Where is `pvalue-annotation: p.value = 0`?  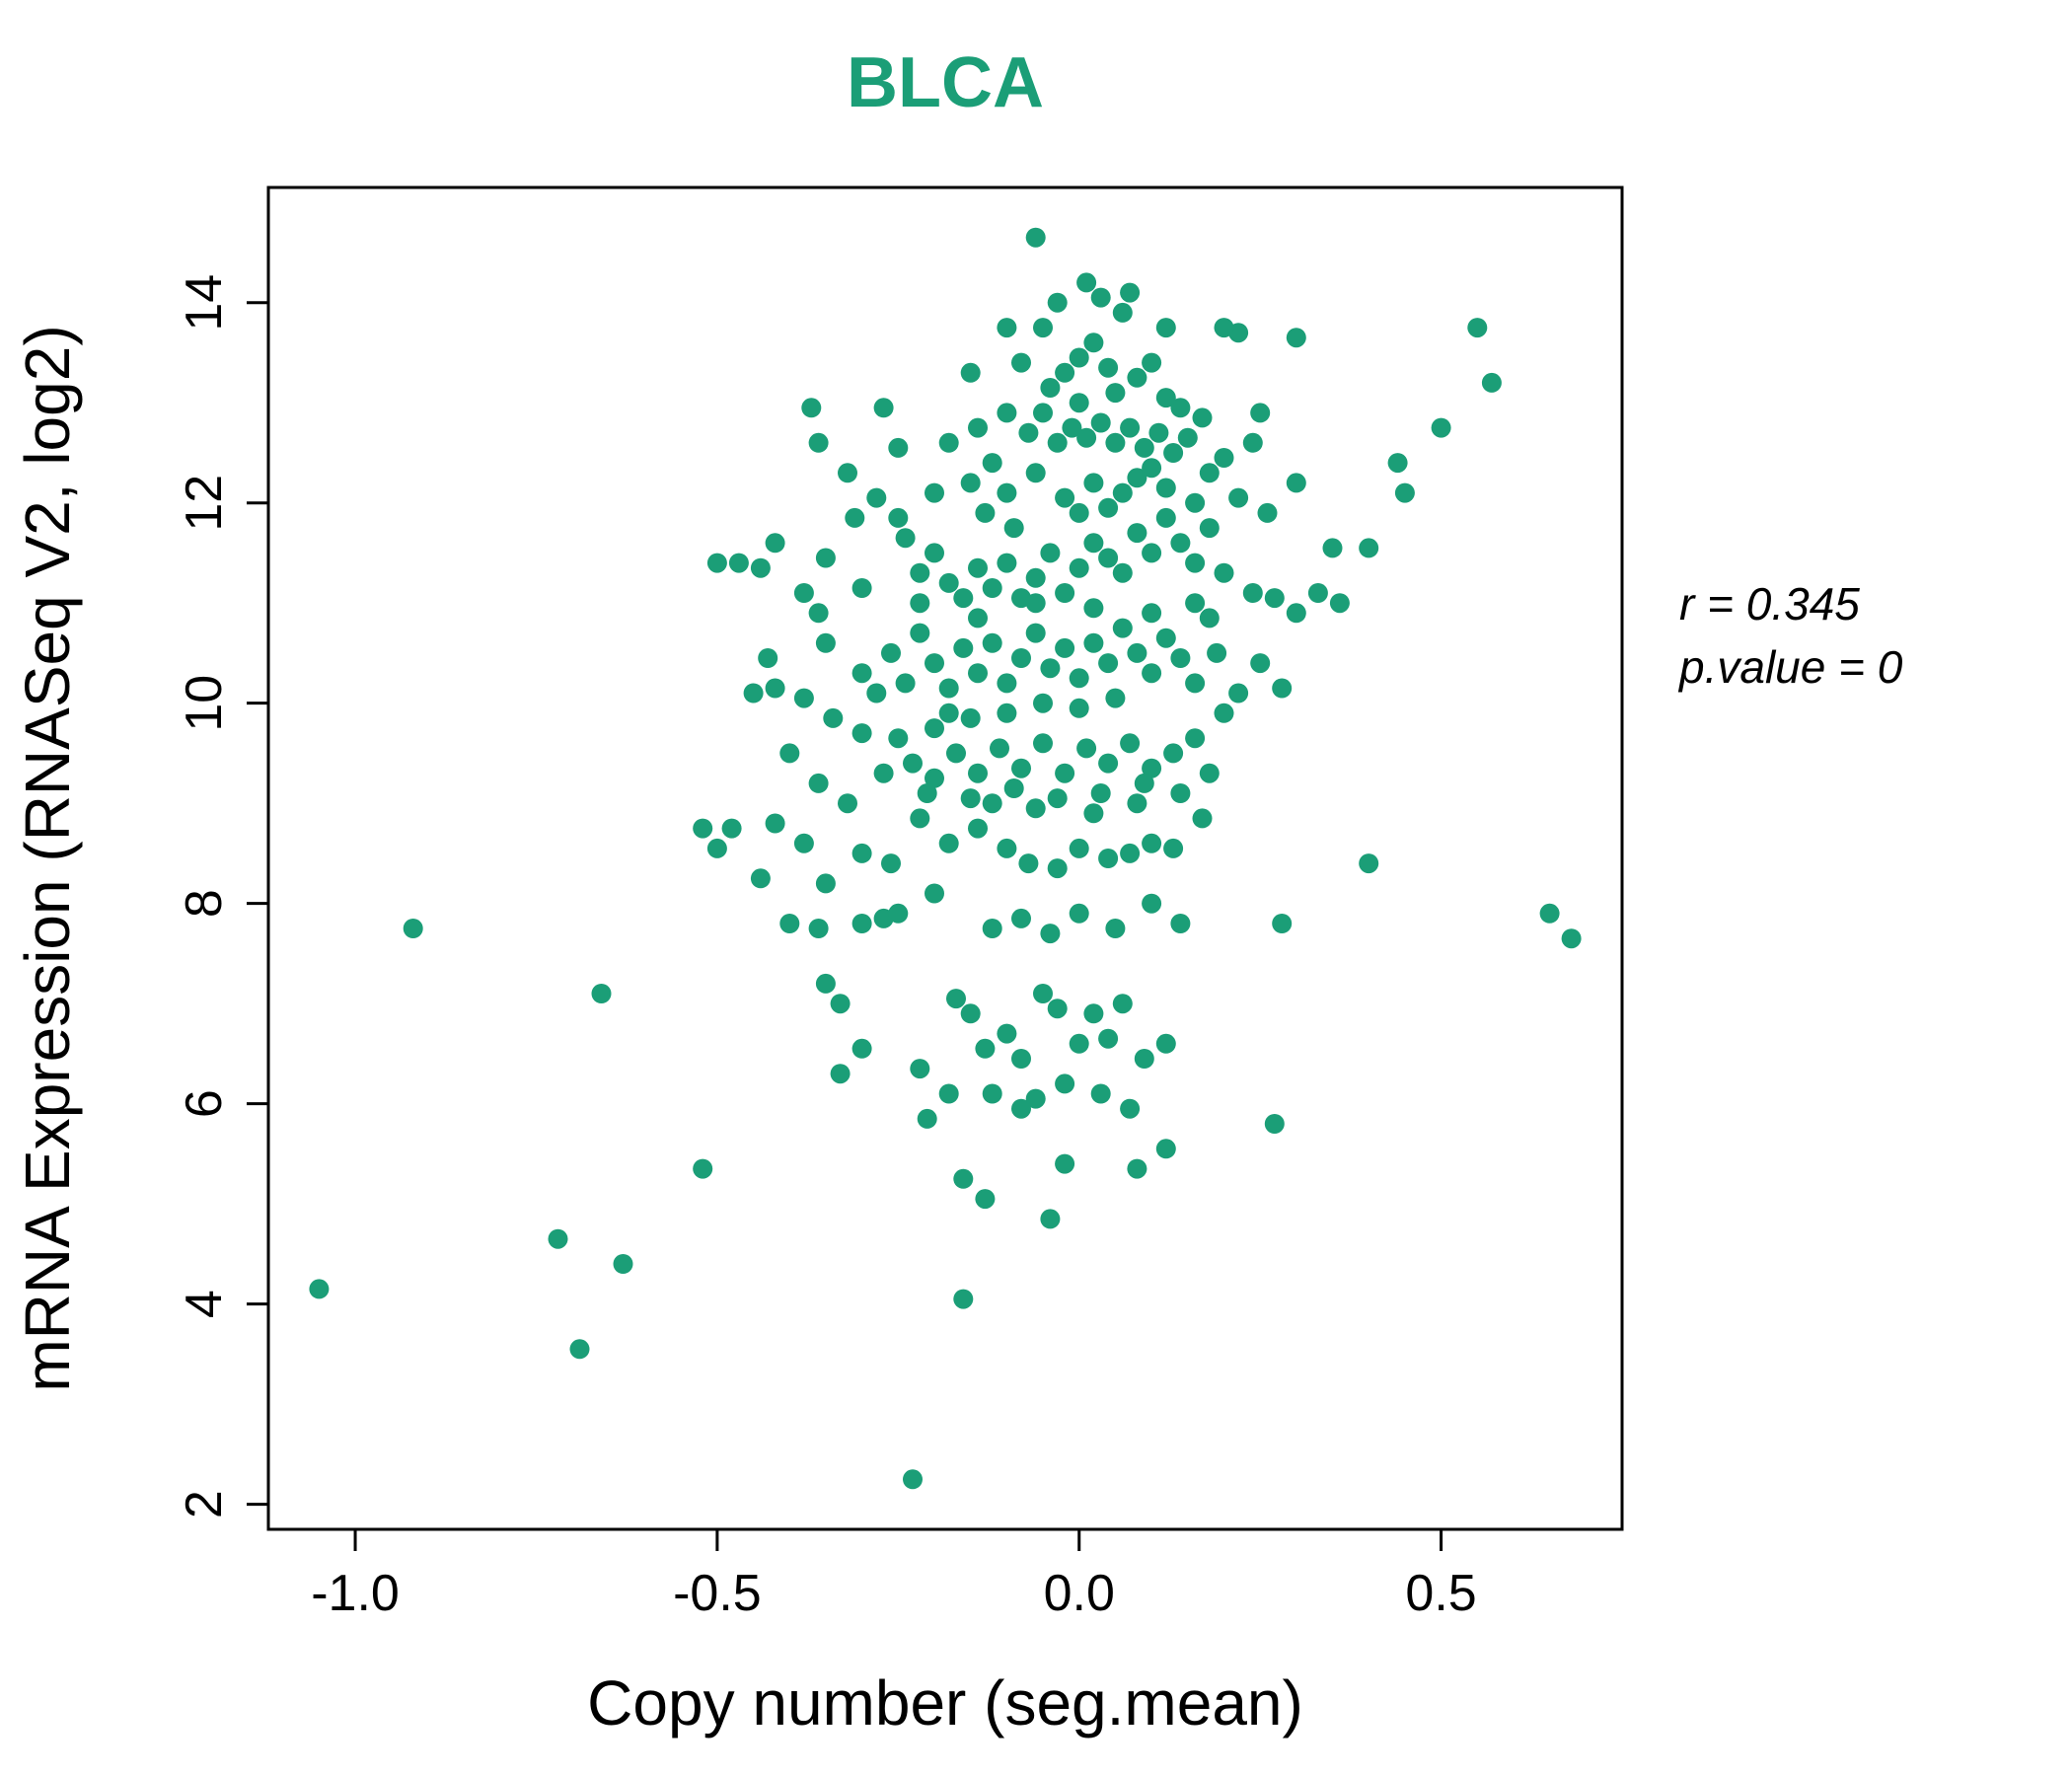 pvalue-annotation: p.value = 0 is located at coordinates (1790, 667).